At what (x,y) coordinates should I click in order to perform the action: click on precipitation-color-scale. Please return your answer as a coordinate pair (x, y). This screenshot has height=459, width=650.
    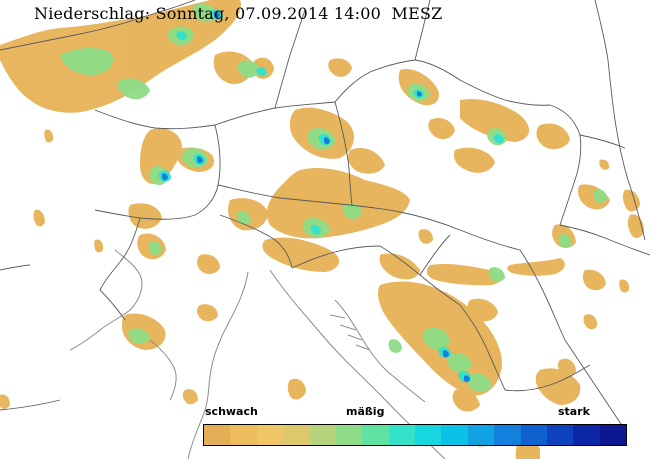
    Looking at the image, I should click on (415, 435).